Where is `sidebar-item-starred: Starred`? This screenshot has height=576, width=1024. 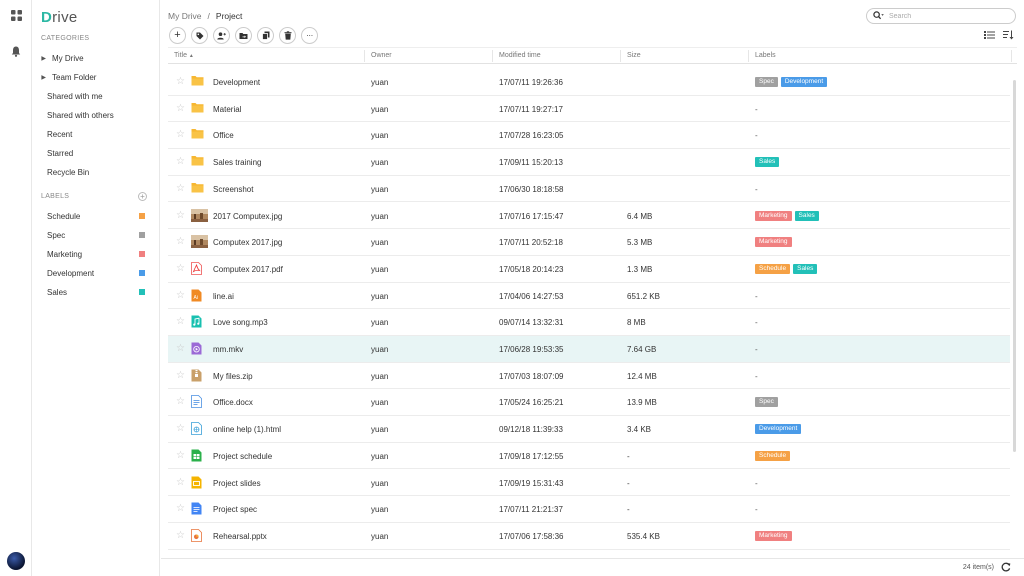 sidebar-item-starred: Starred is located at coordinates (95, 153).